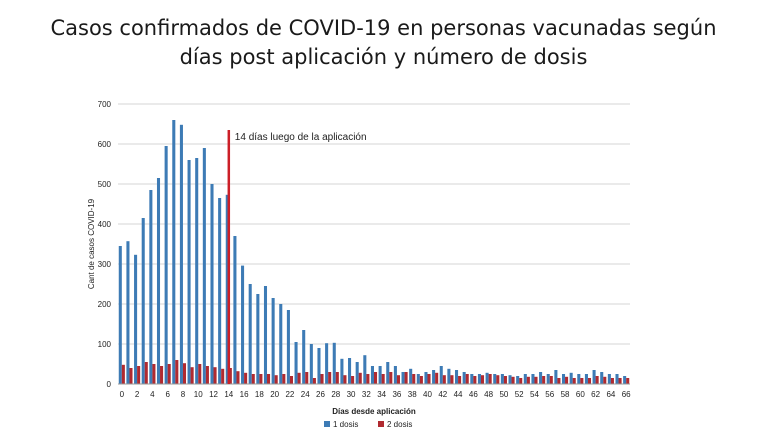 The image size is (767, 443). What do you see at coordinates (381, 424) in the screenshot?
I see `legend-swatch-2-dosis` at bounding box center [381, 424].